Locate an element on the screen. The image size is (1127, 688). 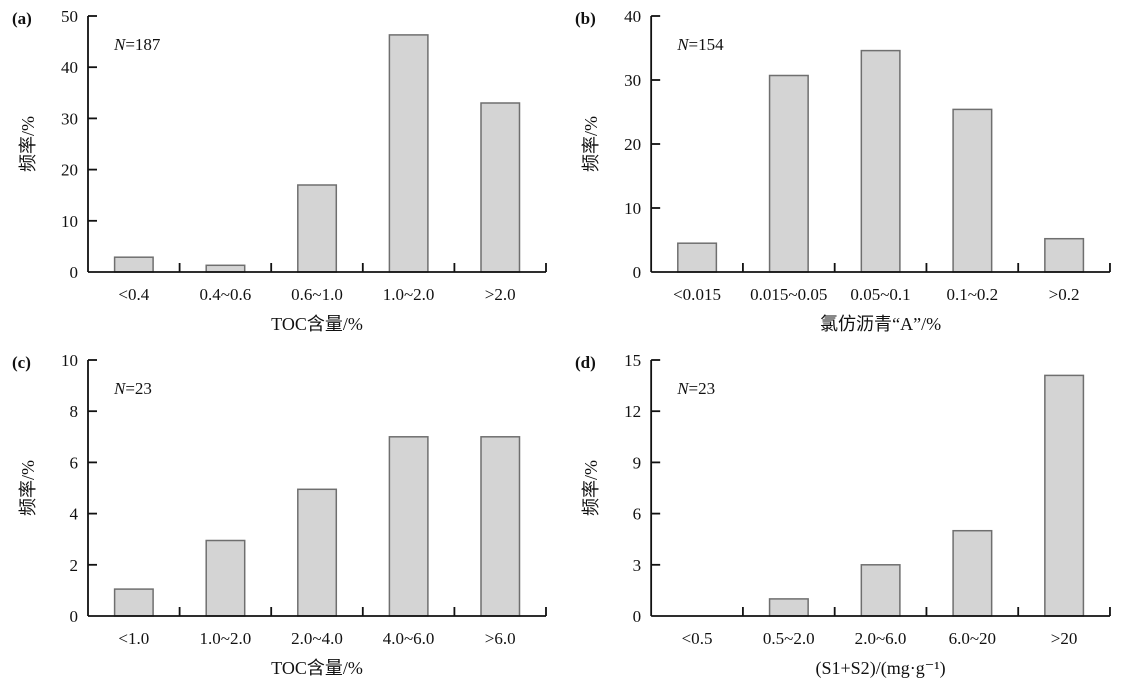
x-category-label: >6.0 is located at coordinates (500, 638).